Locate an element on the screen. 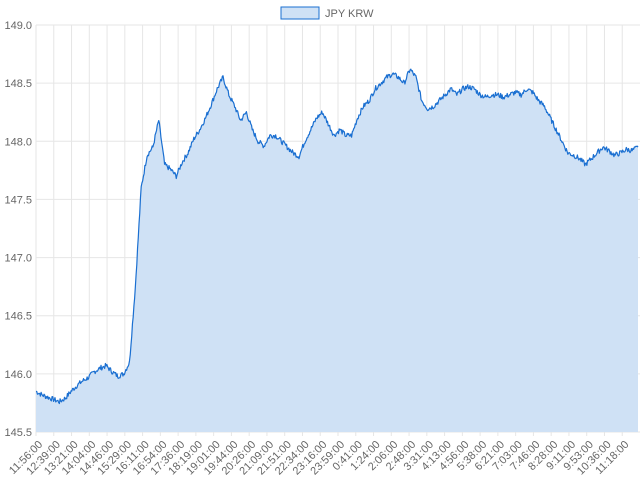 The width and height of the screenshot is (640, 480). y-tick-label-2: 146.5 is located at coordinates (18, 317).